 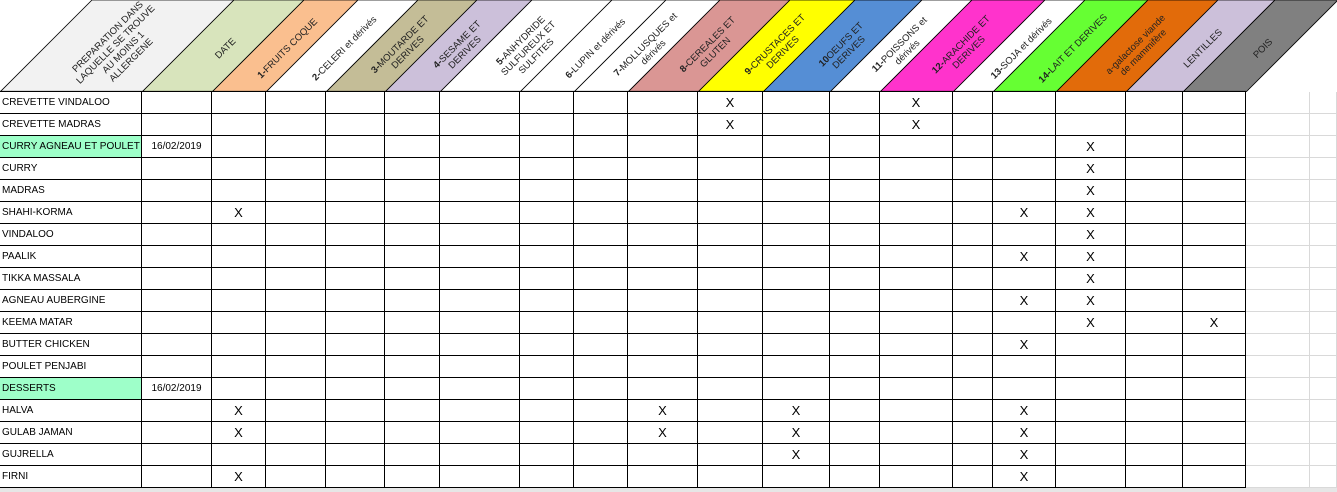 I want to click on dish-name-cell: CREVETTE MADRAS, so click(x=71, y=125).